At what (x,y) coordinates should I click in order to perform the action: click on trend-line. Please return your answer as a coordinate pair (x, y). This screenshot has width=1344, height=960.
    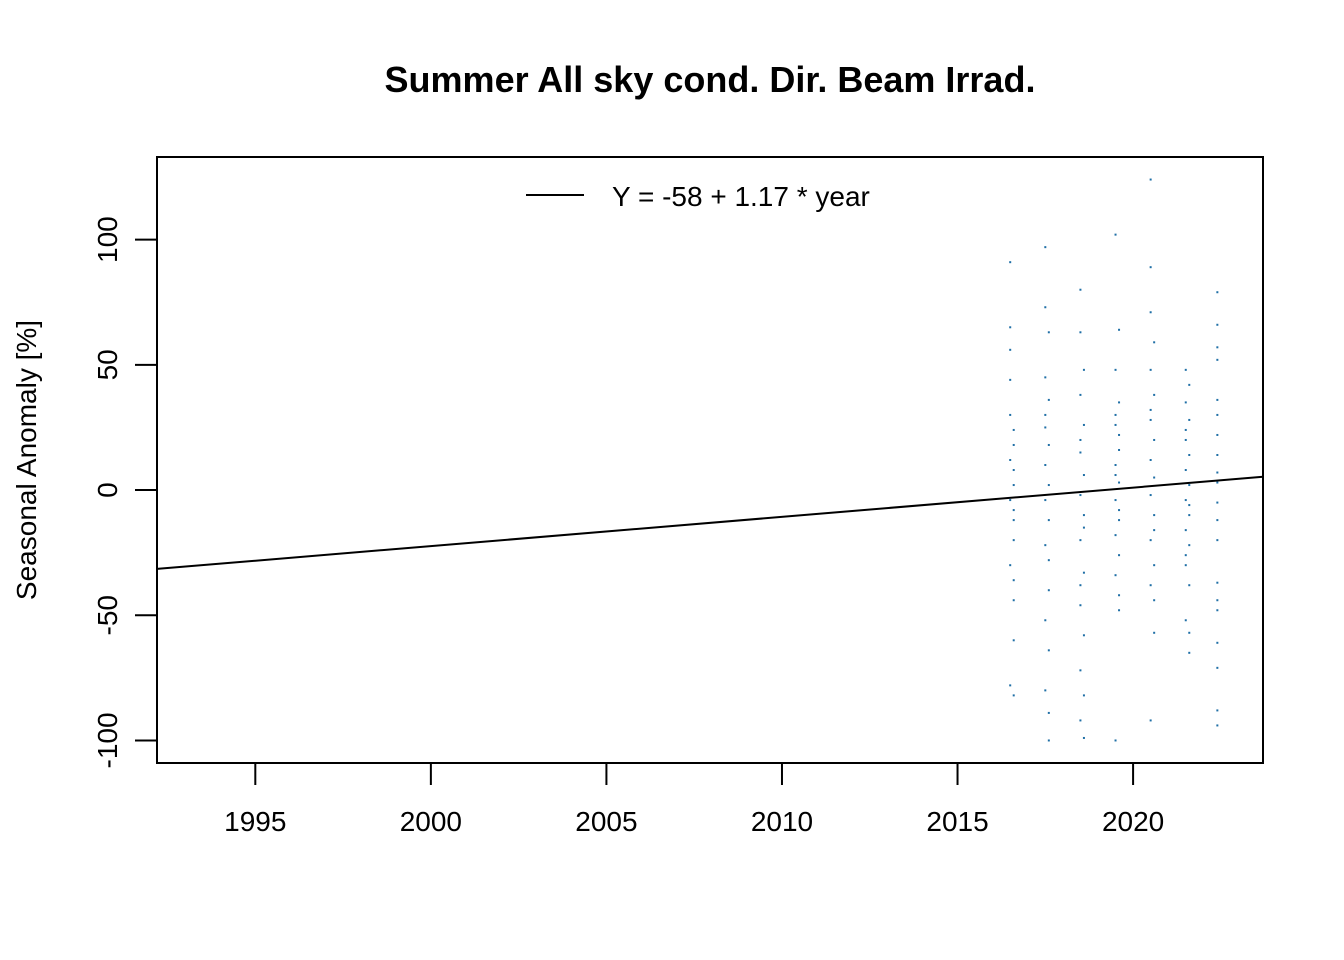
    Looking at the image, I should click on (710, 522).